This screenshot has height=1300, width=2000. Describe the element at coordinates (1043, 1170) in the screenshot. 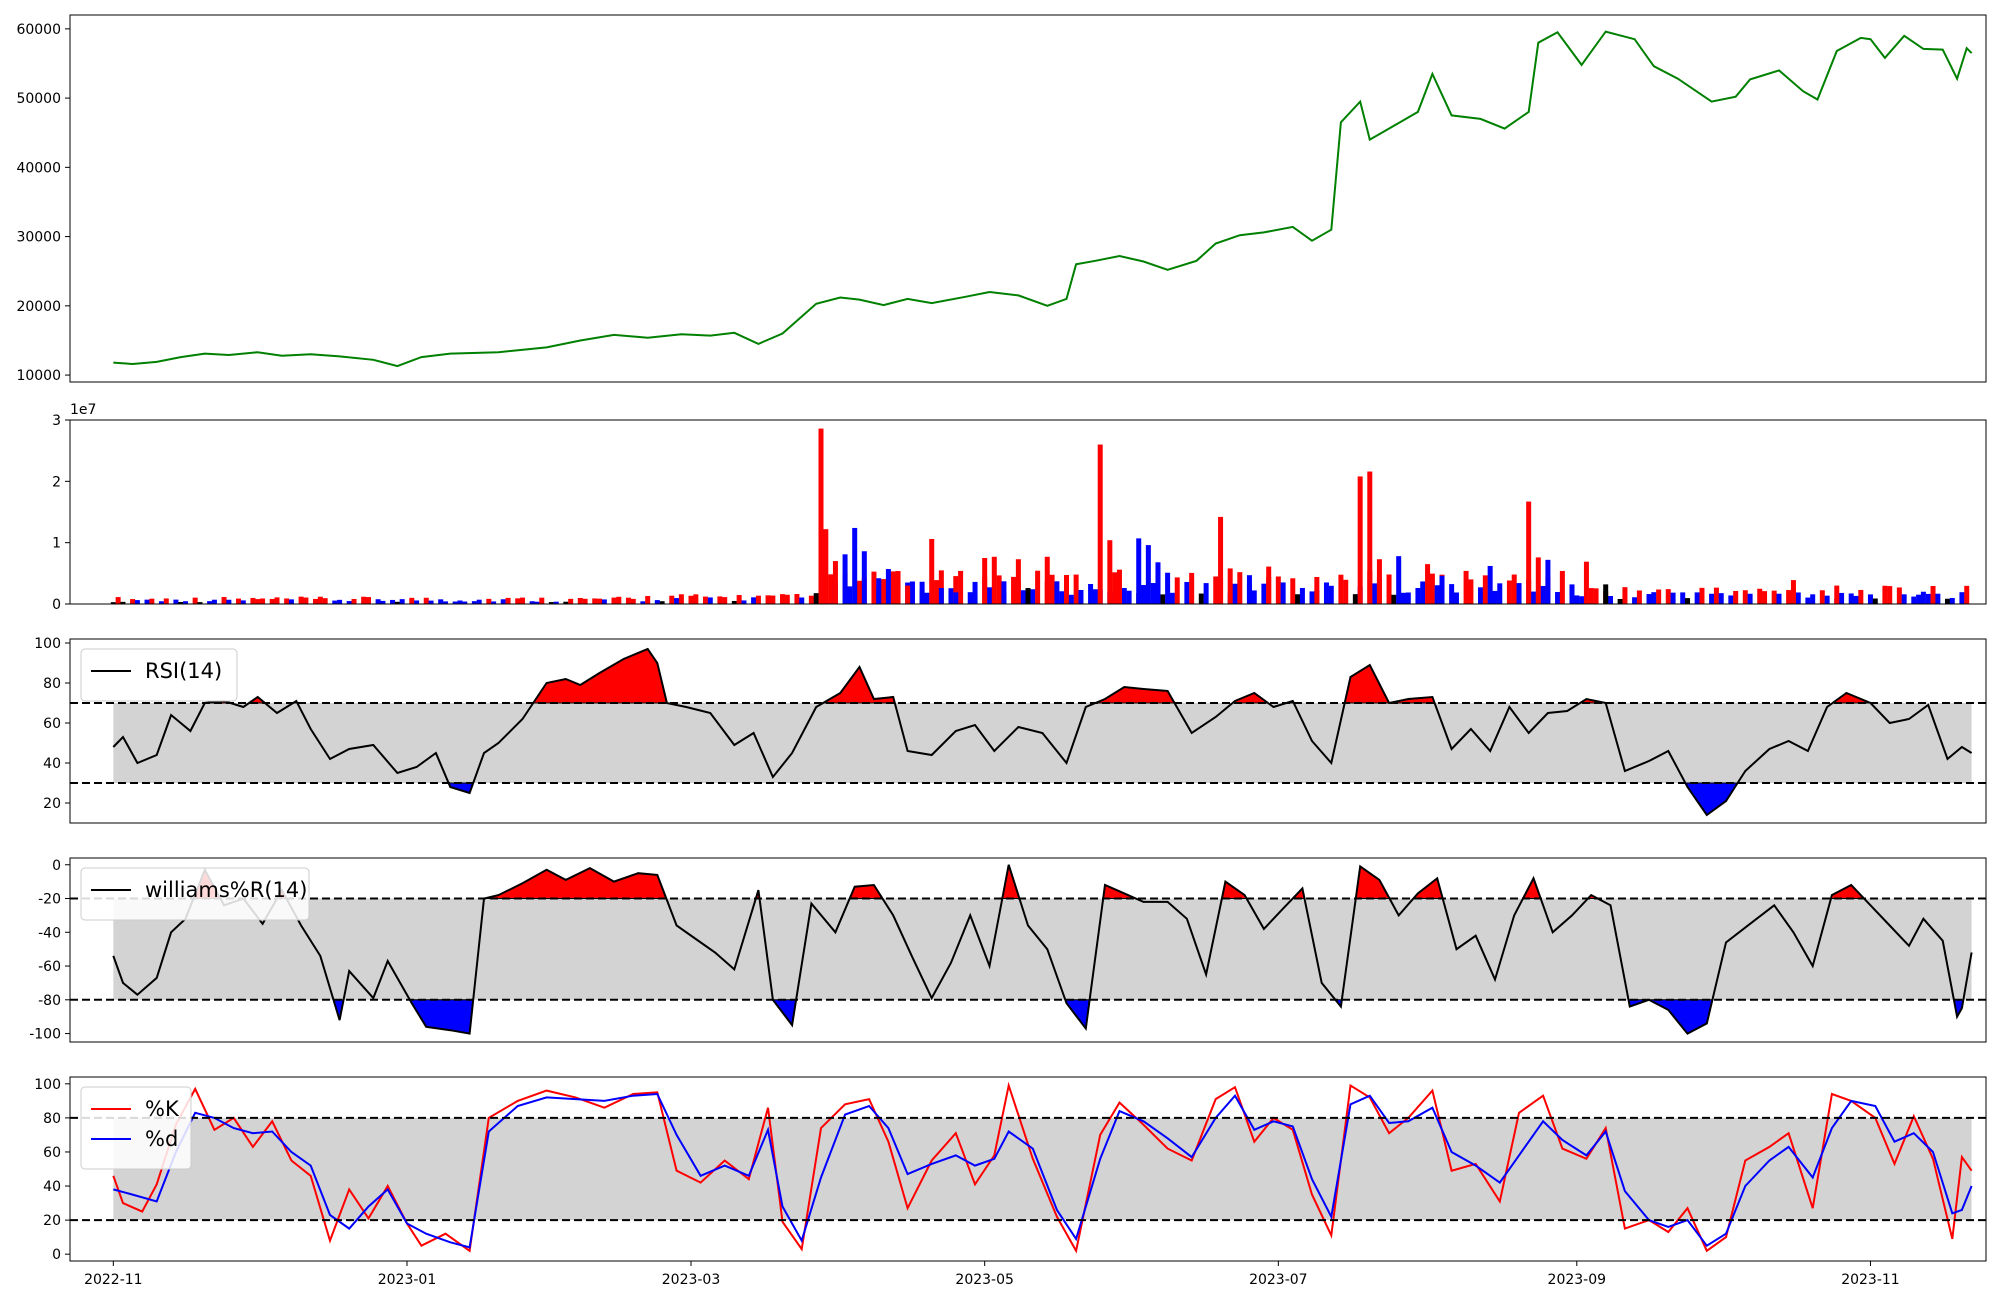

I see `stoch-d-line` at that location.